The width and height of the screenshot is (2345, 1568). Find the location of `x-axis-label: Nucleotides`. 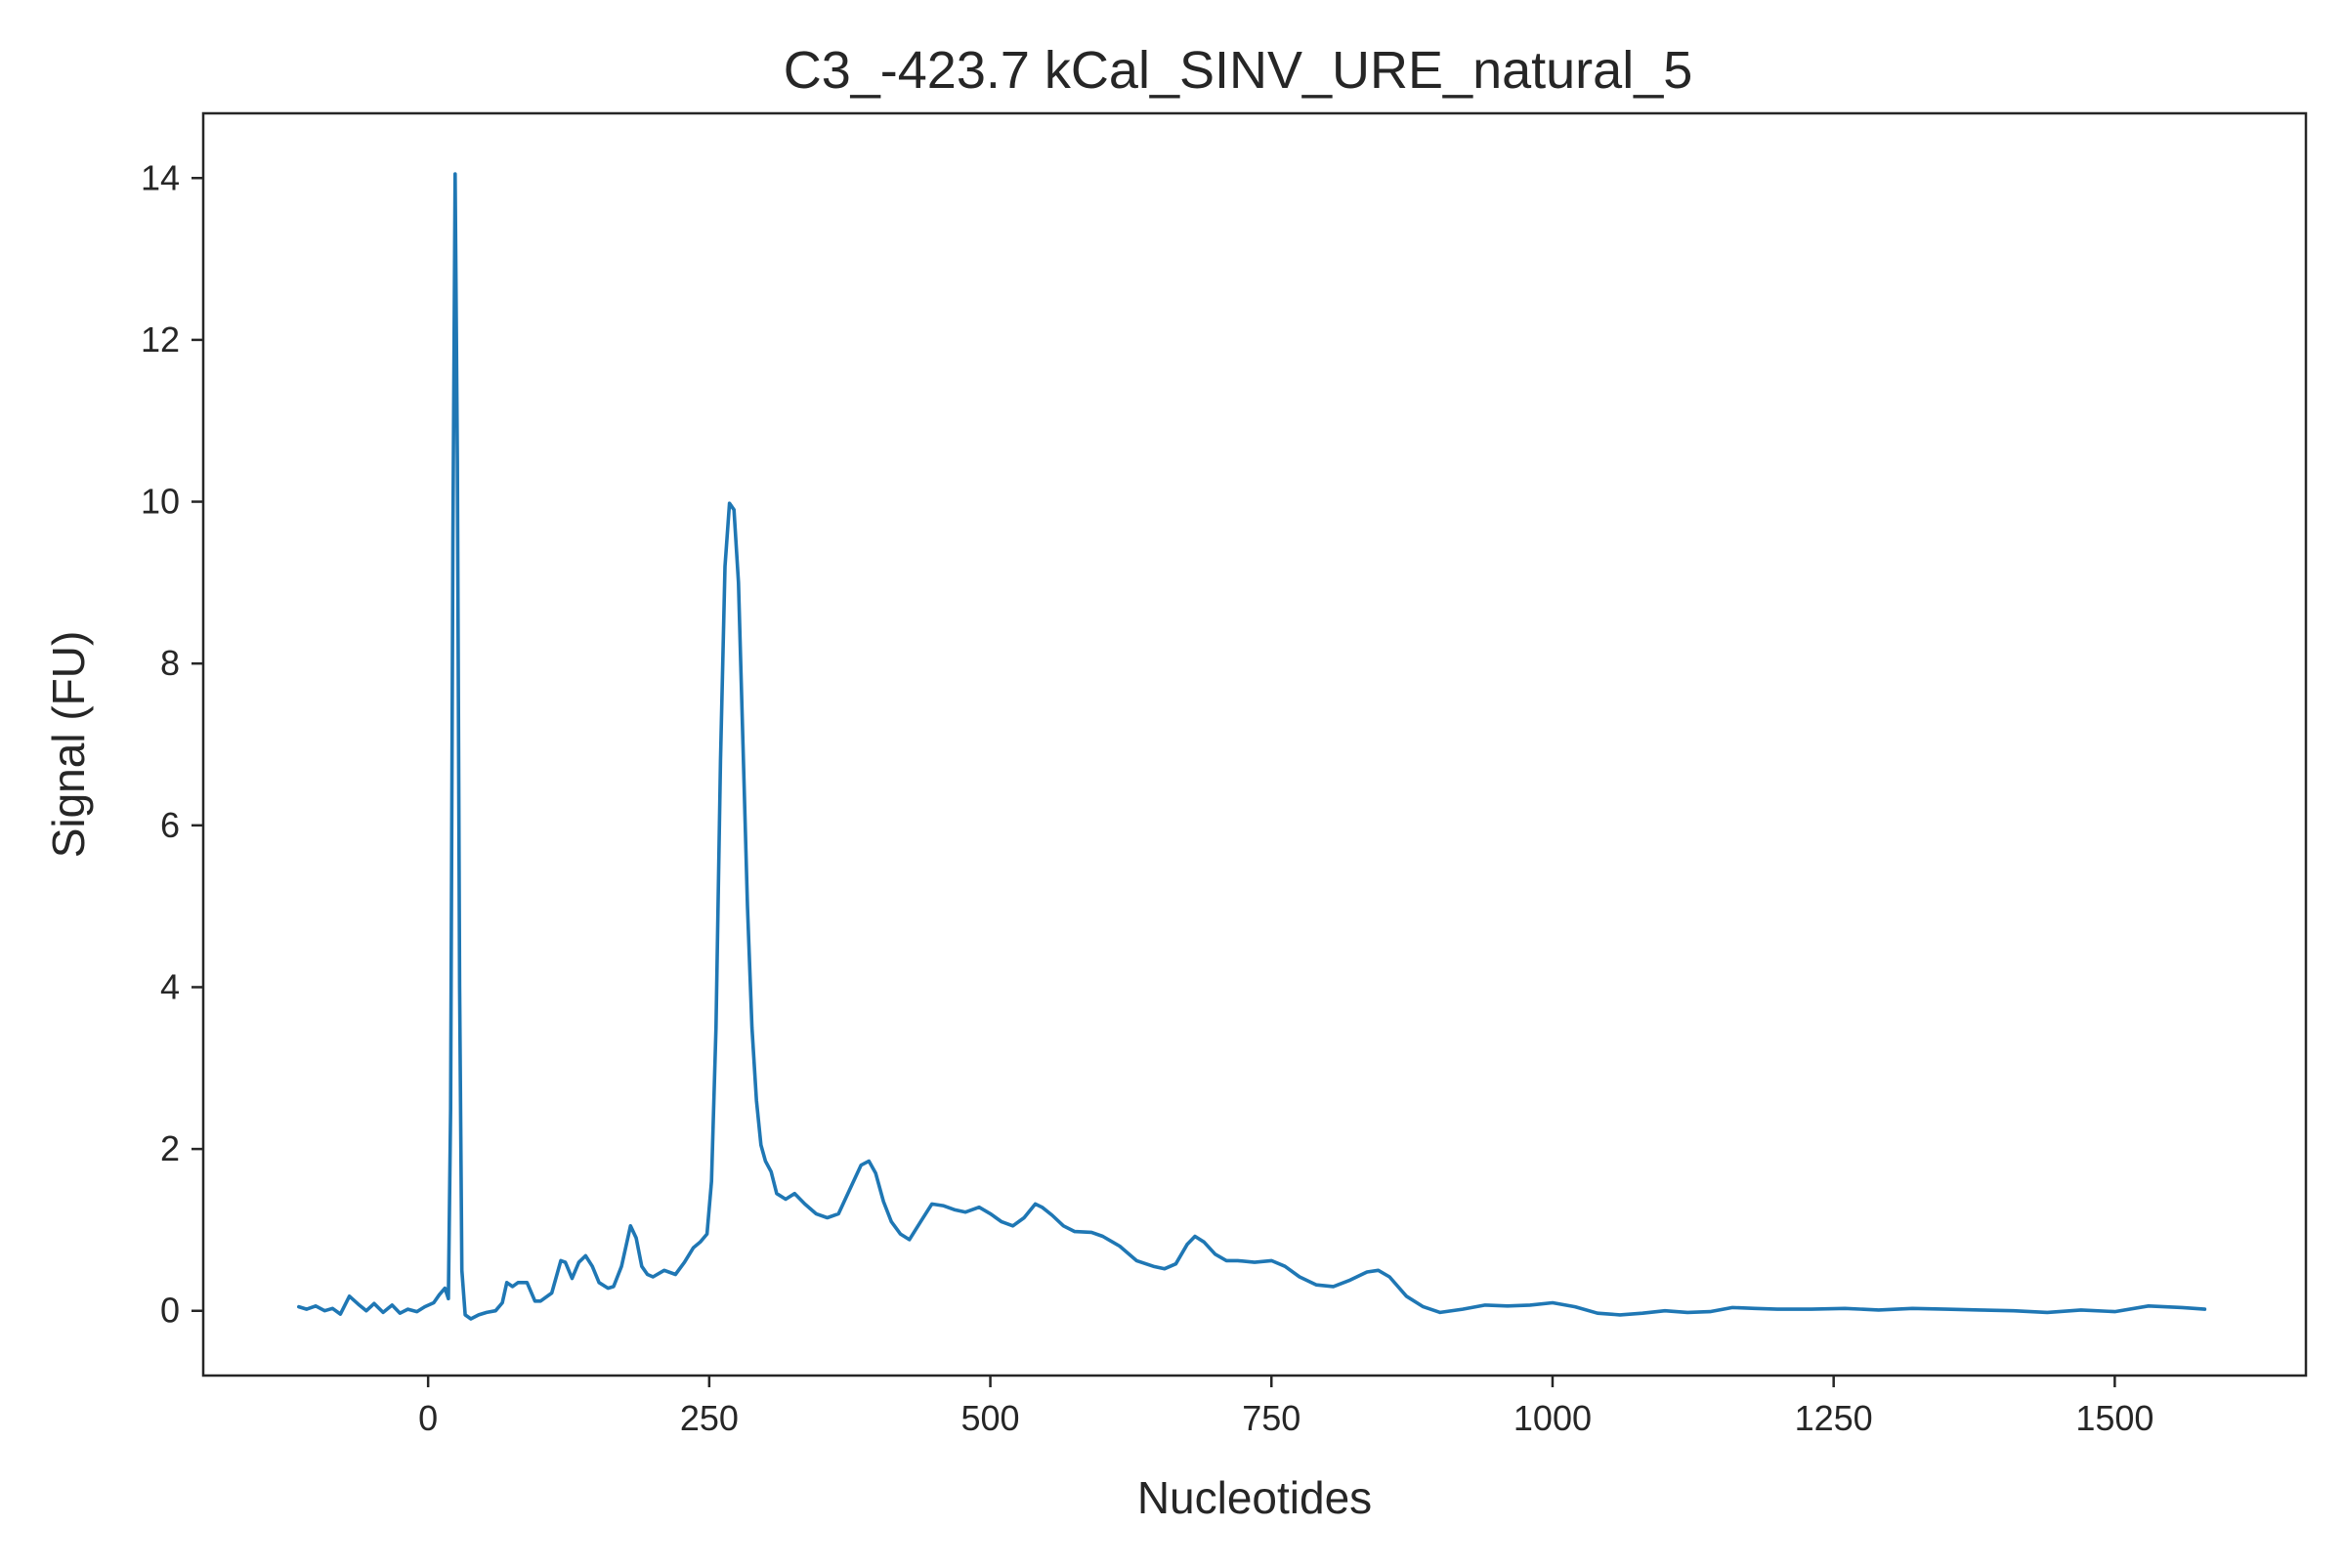

x-axis-label: Nucleotides is located at coordinates (1254, 1497).